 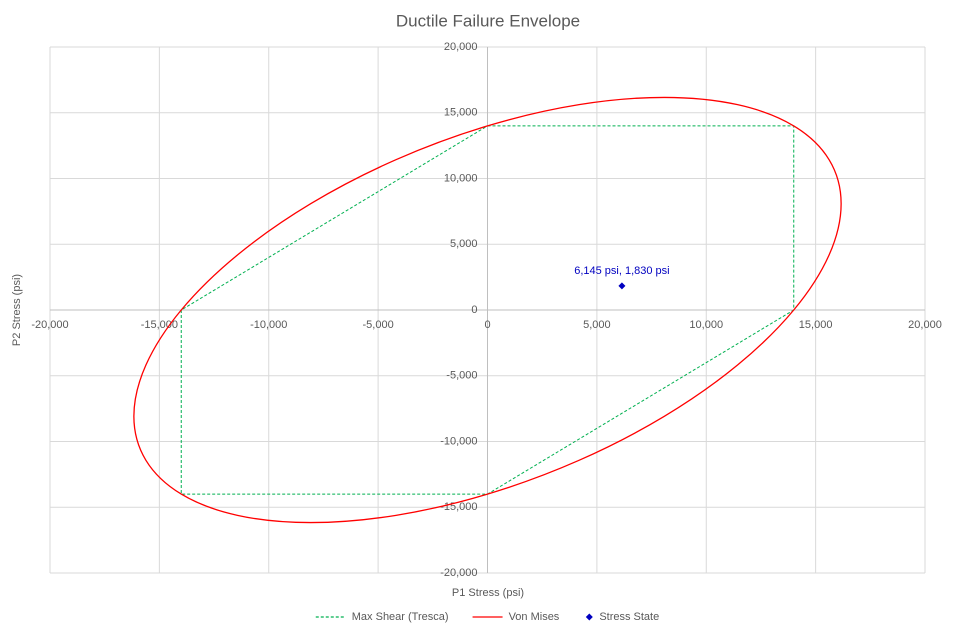 I want to click on y-tick-label: -5,000, so click(x=461, y=376).